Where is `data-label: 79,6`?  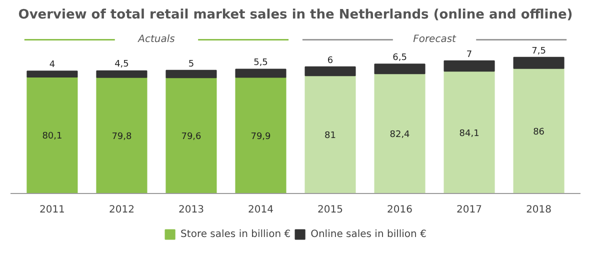
data-label: 79,6 is located at coordinates (191, 137).